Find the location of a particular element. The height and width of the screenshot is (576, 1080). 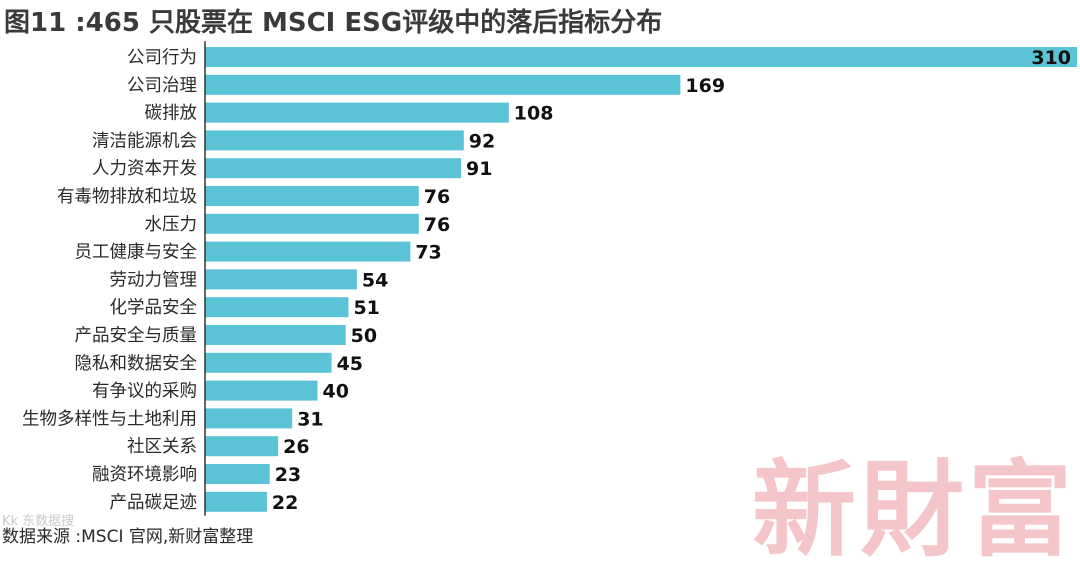

category-label: 融资环境影响 is located at coordinates (144, 475).